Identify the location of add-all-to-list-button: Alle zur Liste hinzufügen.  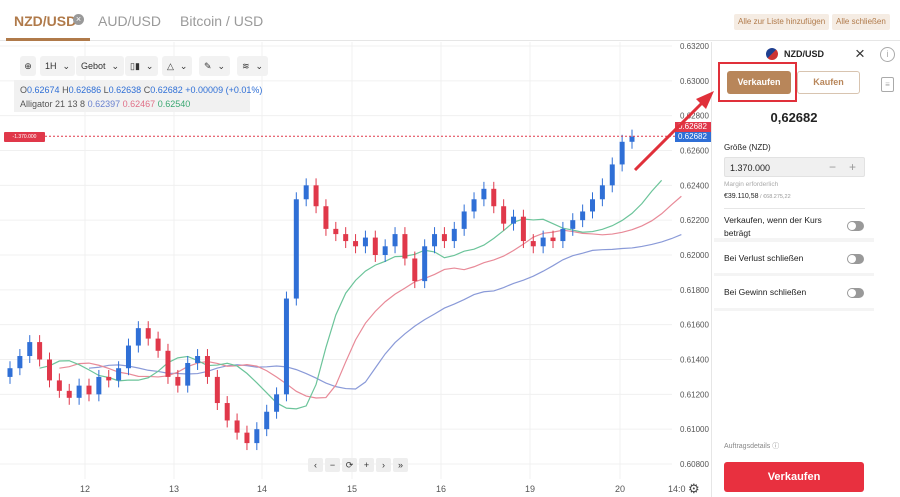
(782, 22).